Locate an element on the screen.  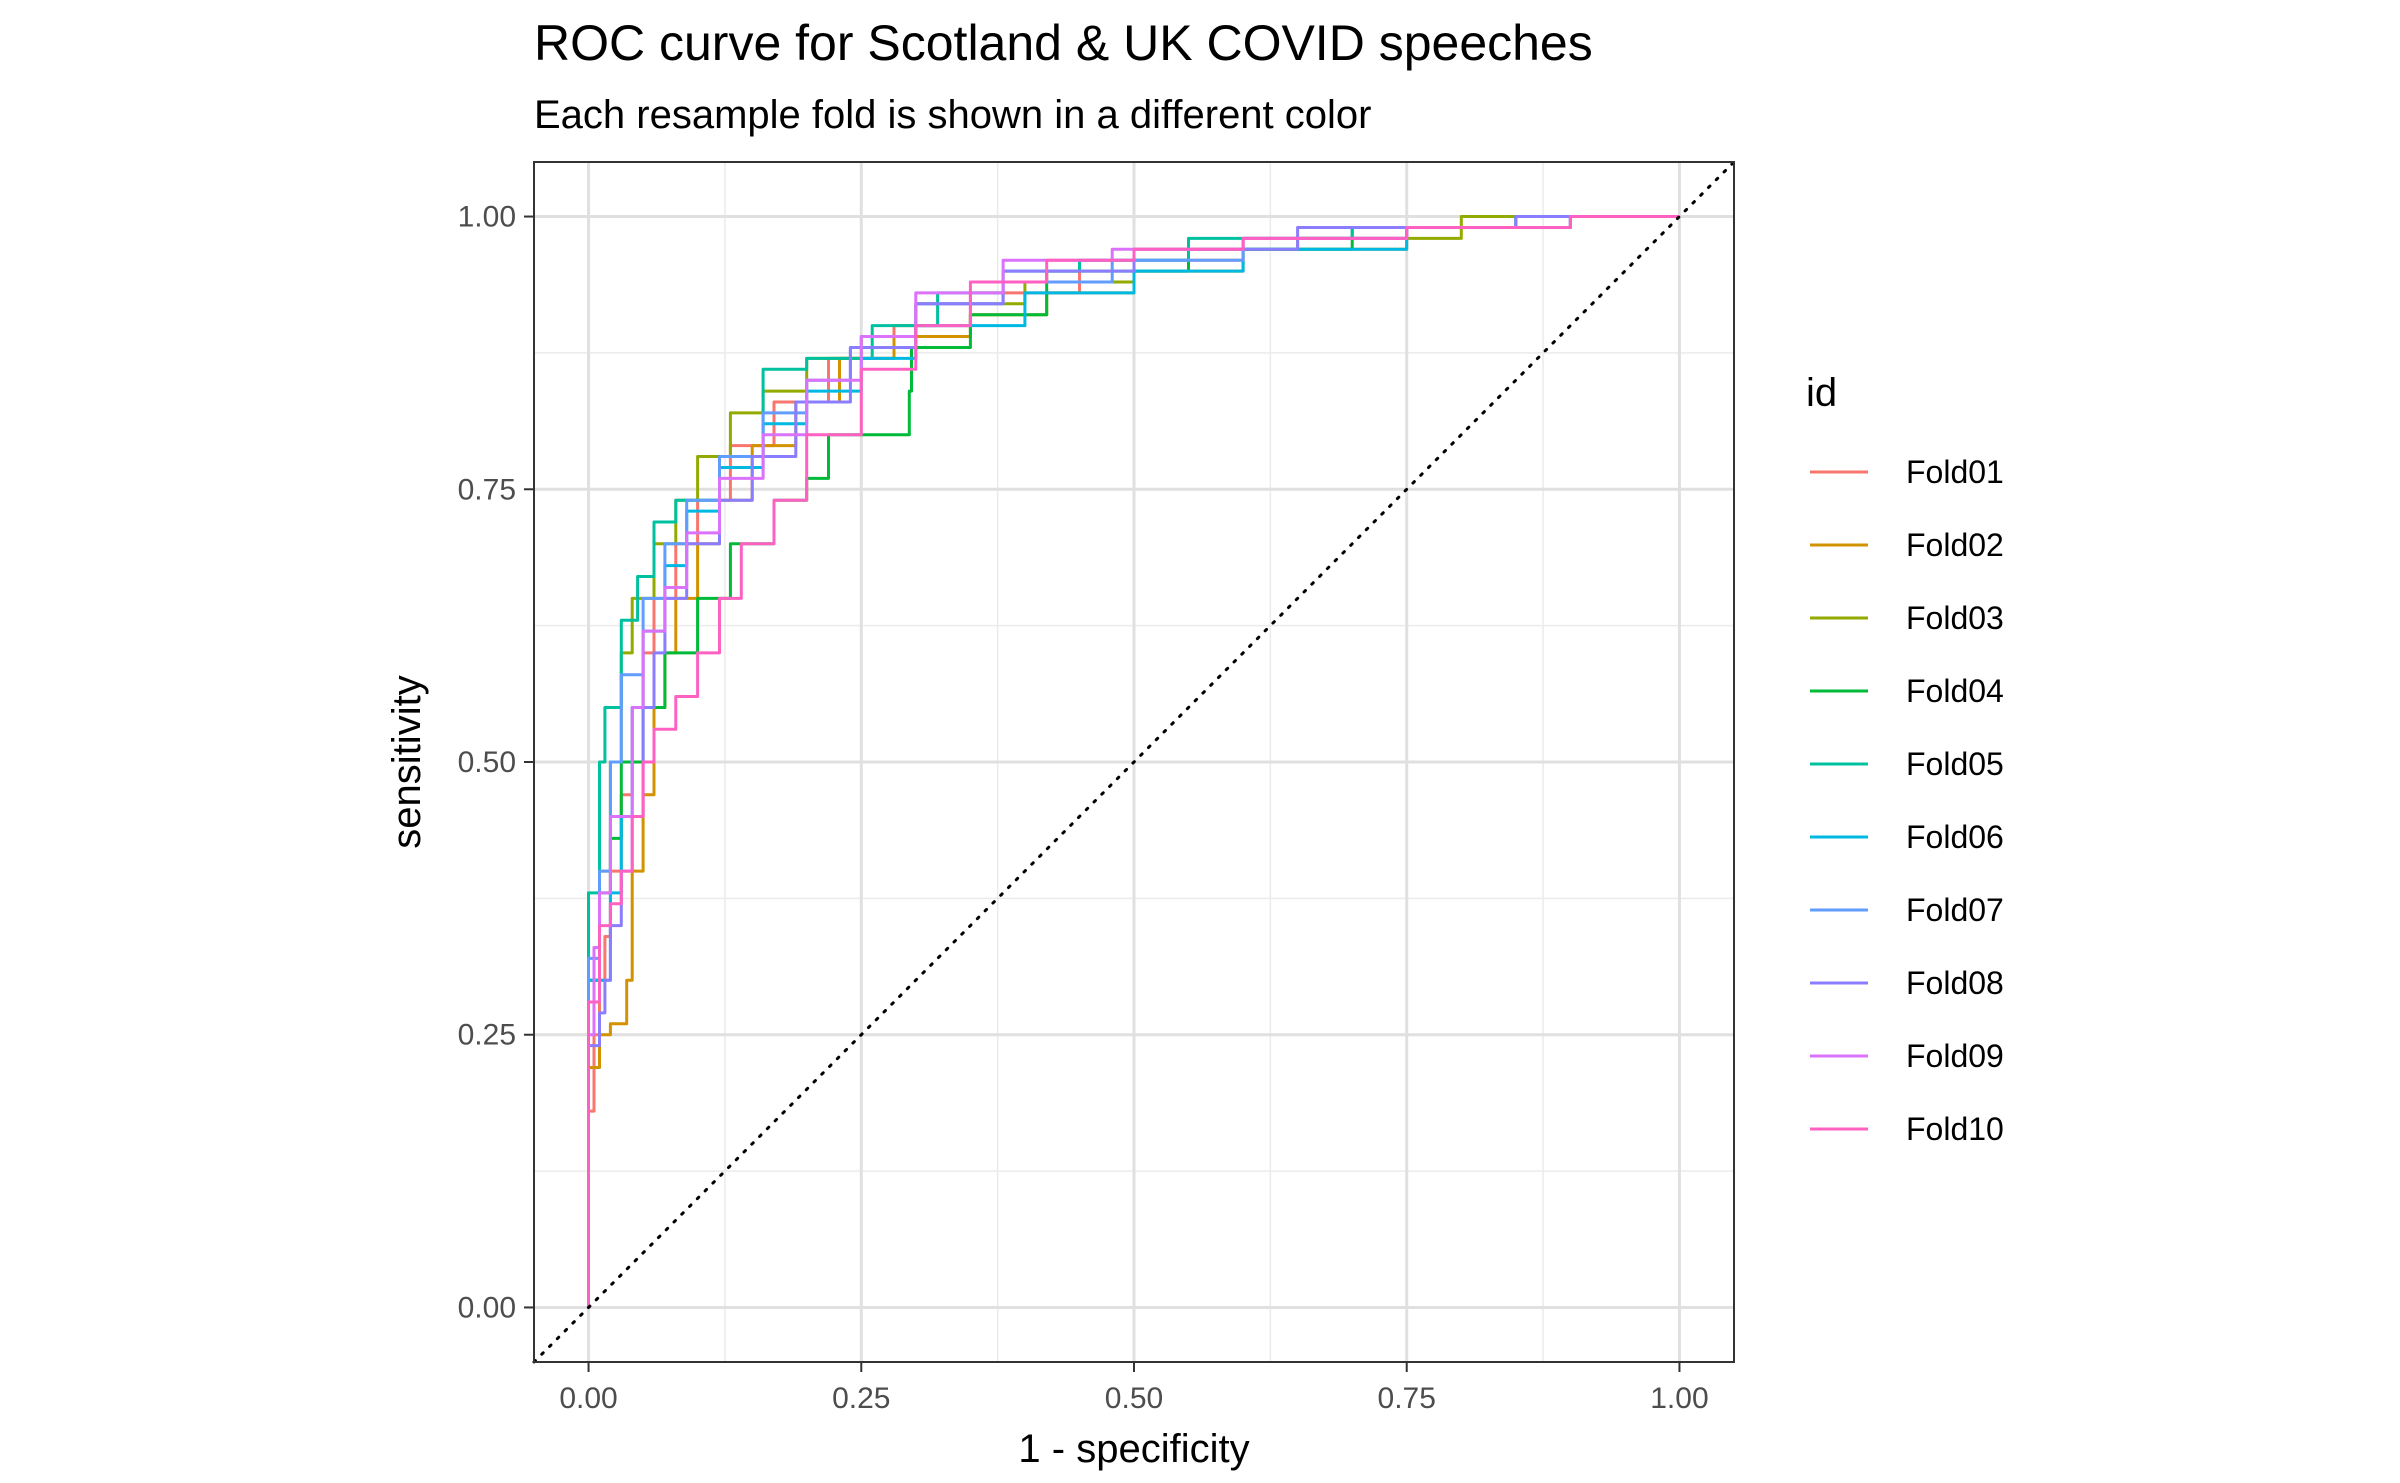
x-tick-label: 0.75 is located at coordinates (1407, 1398).